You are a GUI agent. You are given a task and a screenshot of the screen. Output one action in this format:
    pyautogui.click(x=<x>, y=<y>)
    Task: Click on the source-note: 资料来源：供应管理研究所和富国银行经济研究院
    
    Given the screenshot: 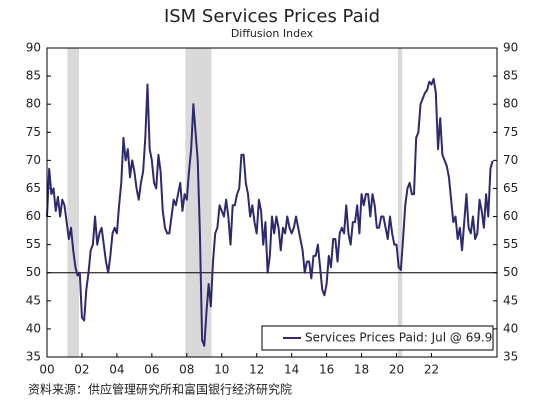 What is the action you would take?
    pyautogui.click(x=160, y=389)
    